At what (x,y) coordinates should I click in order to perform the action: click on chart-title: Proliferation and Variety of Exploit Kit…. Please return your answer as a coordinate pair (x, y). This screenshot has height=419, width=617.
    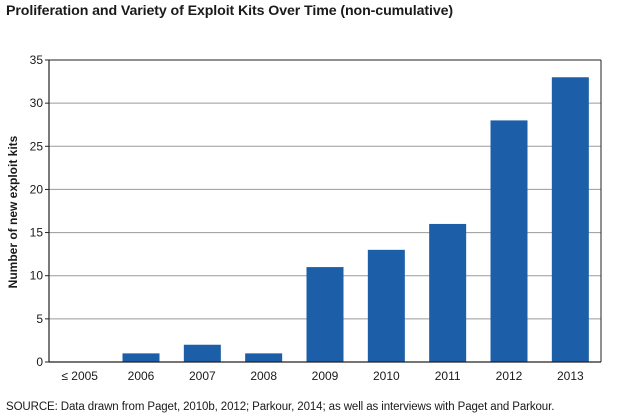
    Looking at the image, I should click on (230, 11).